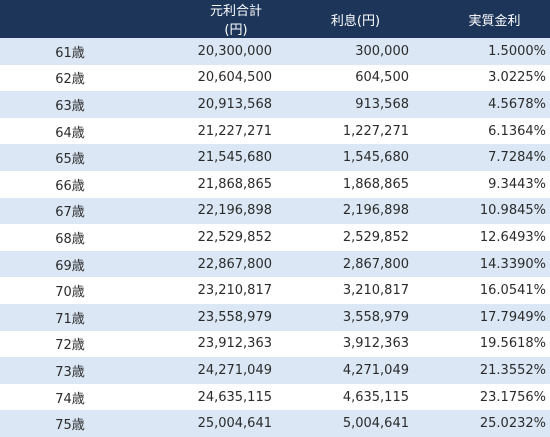 Image resolution: width=550 pixels, height=437 pixels. What do you see at coordinates (275, 104) in the screenshot?
I see `table-row: 63歳 20,913,568 913,568 4.5678%` at bounding box center [275, 104].